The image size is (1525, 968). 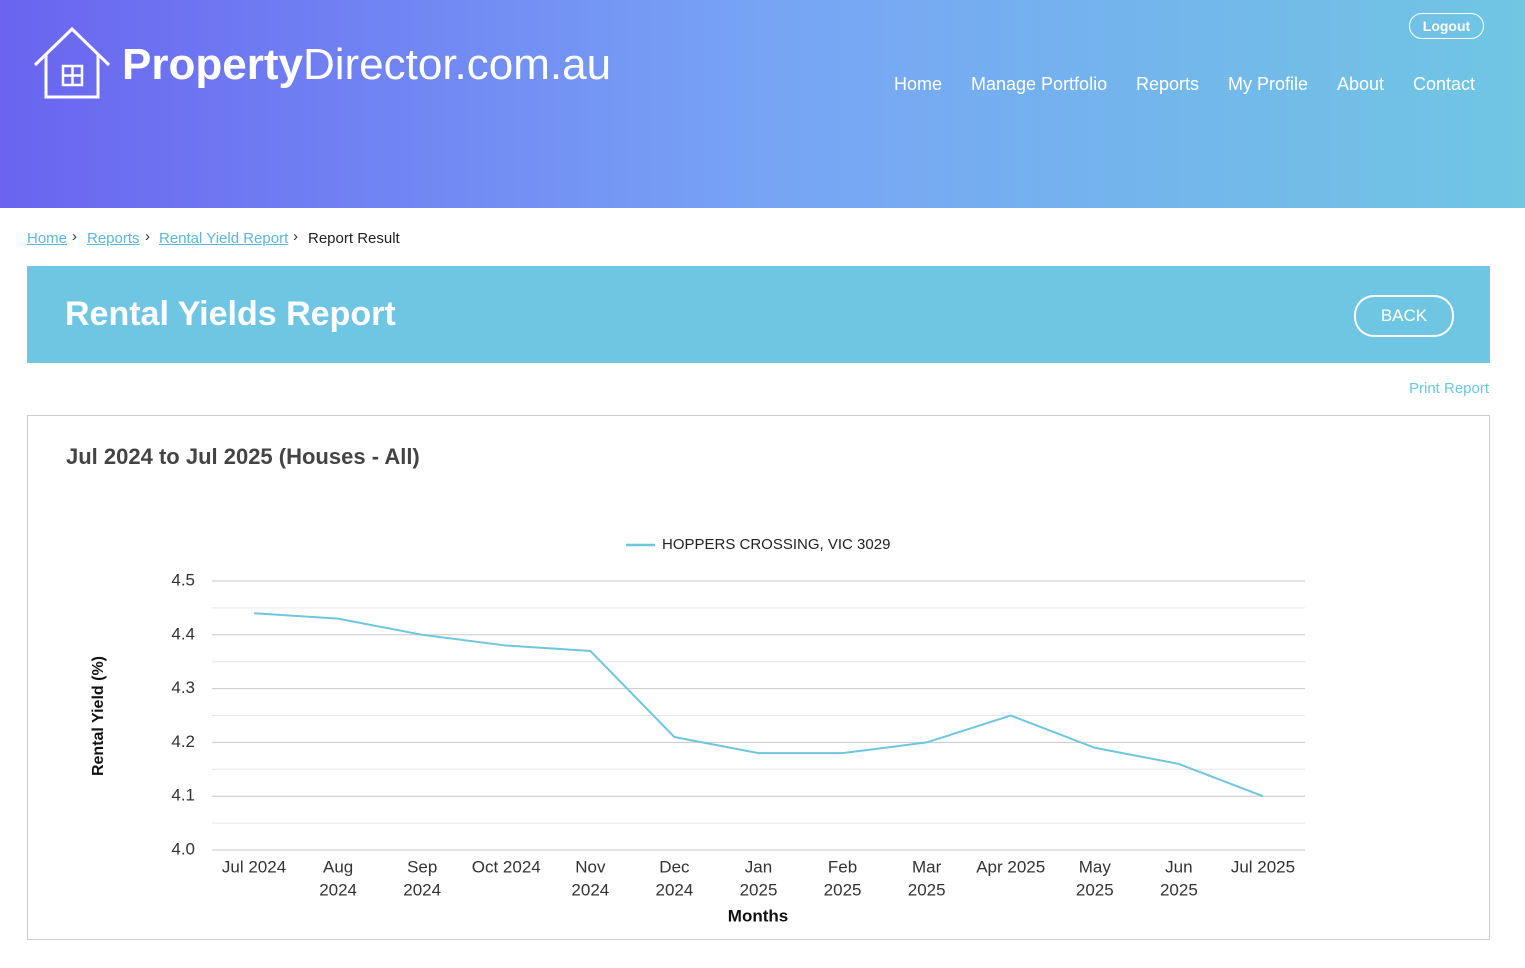 What do you see at coordinates (254, 866) in the screenshot?
I see `x-tick-label: Jul 2024` at bounding box center [254, 866].